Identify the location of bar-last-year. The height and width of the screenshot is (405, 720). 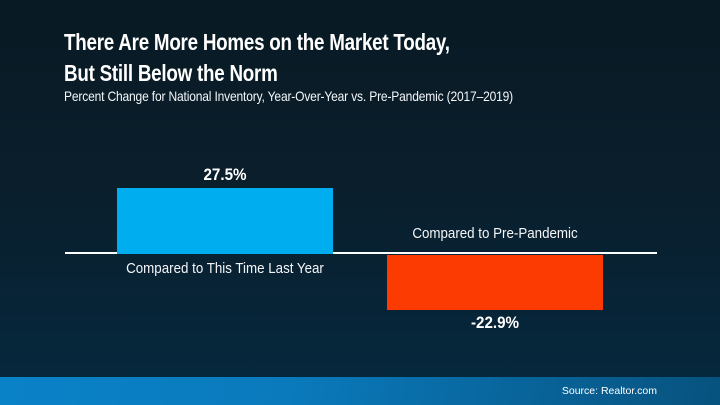
(225, 221).